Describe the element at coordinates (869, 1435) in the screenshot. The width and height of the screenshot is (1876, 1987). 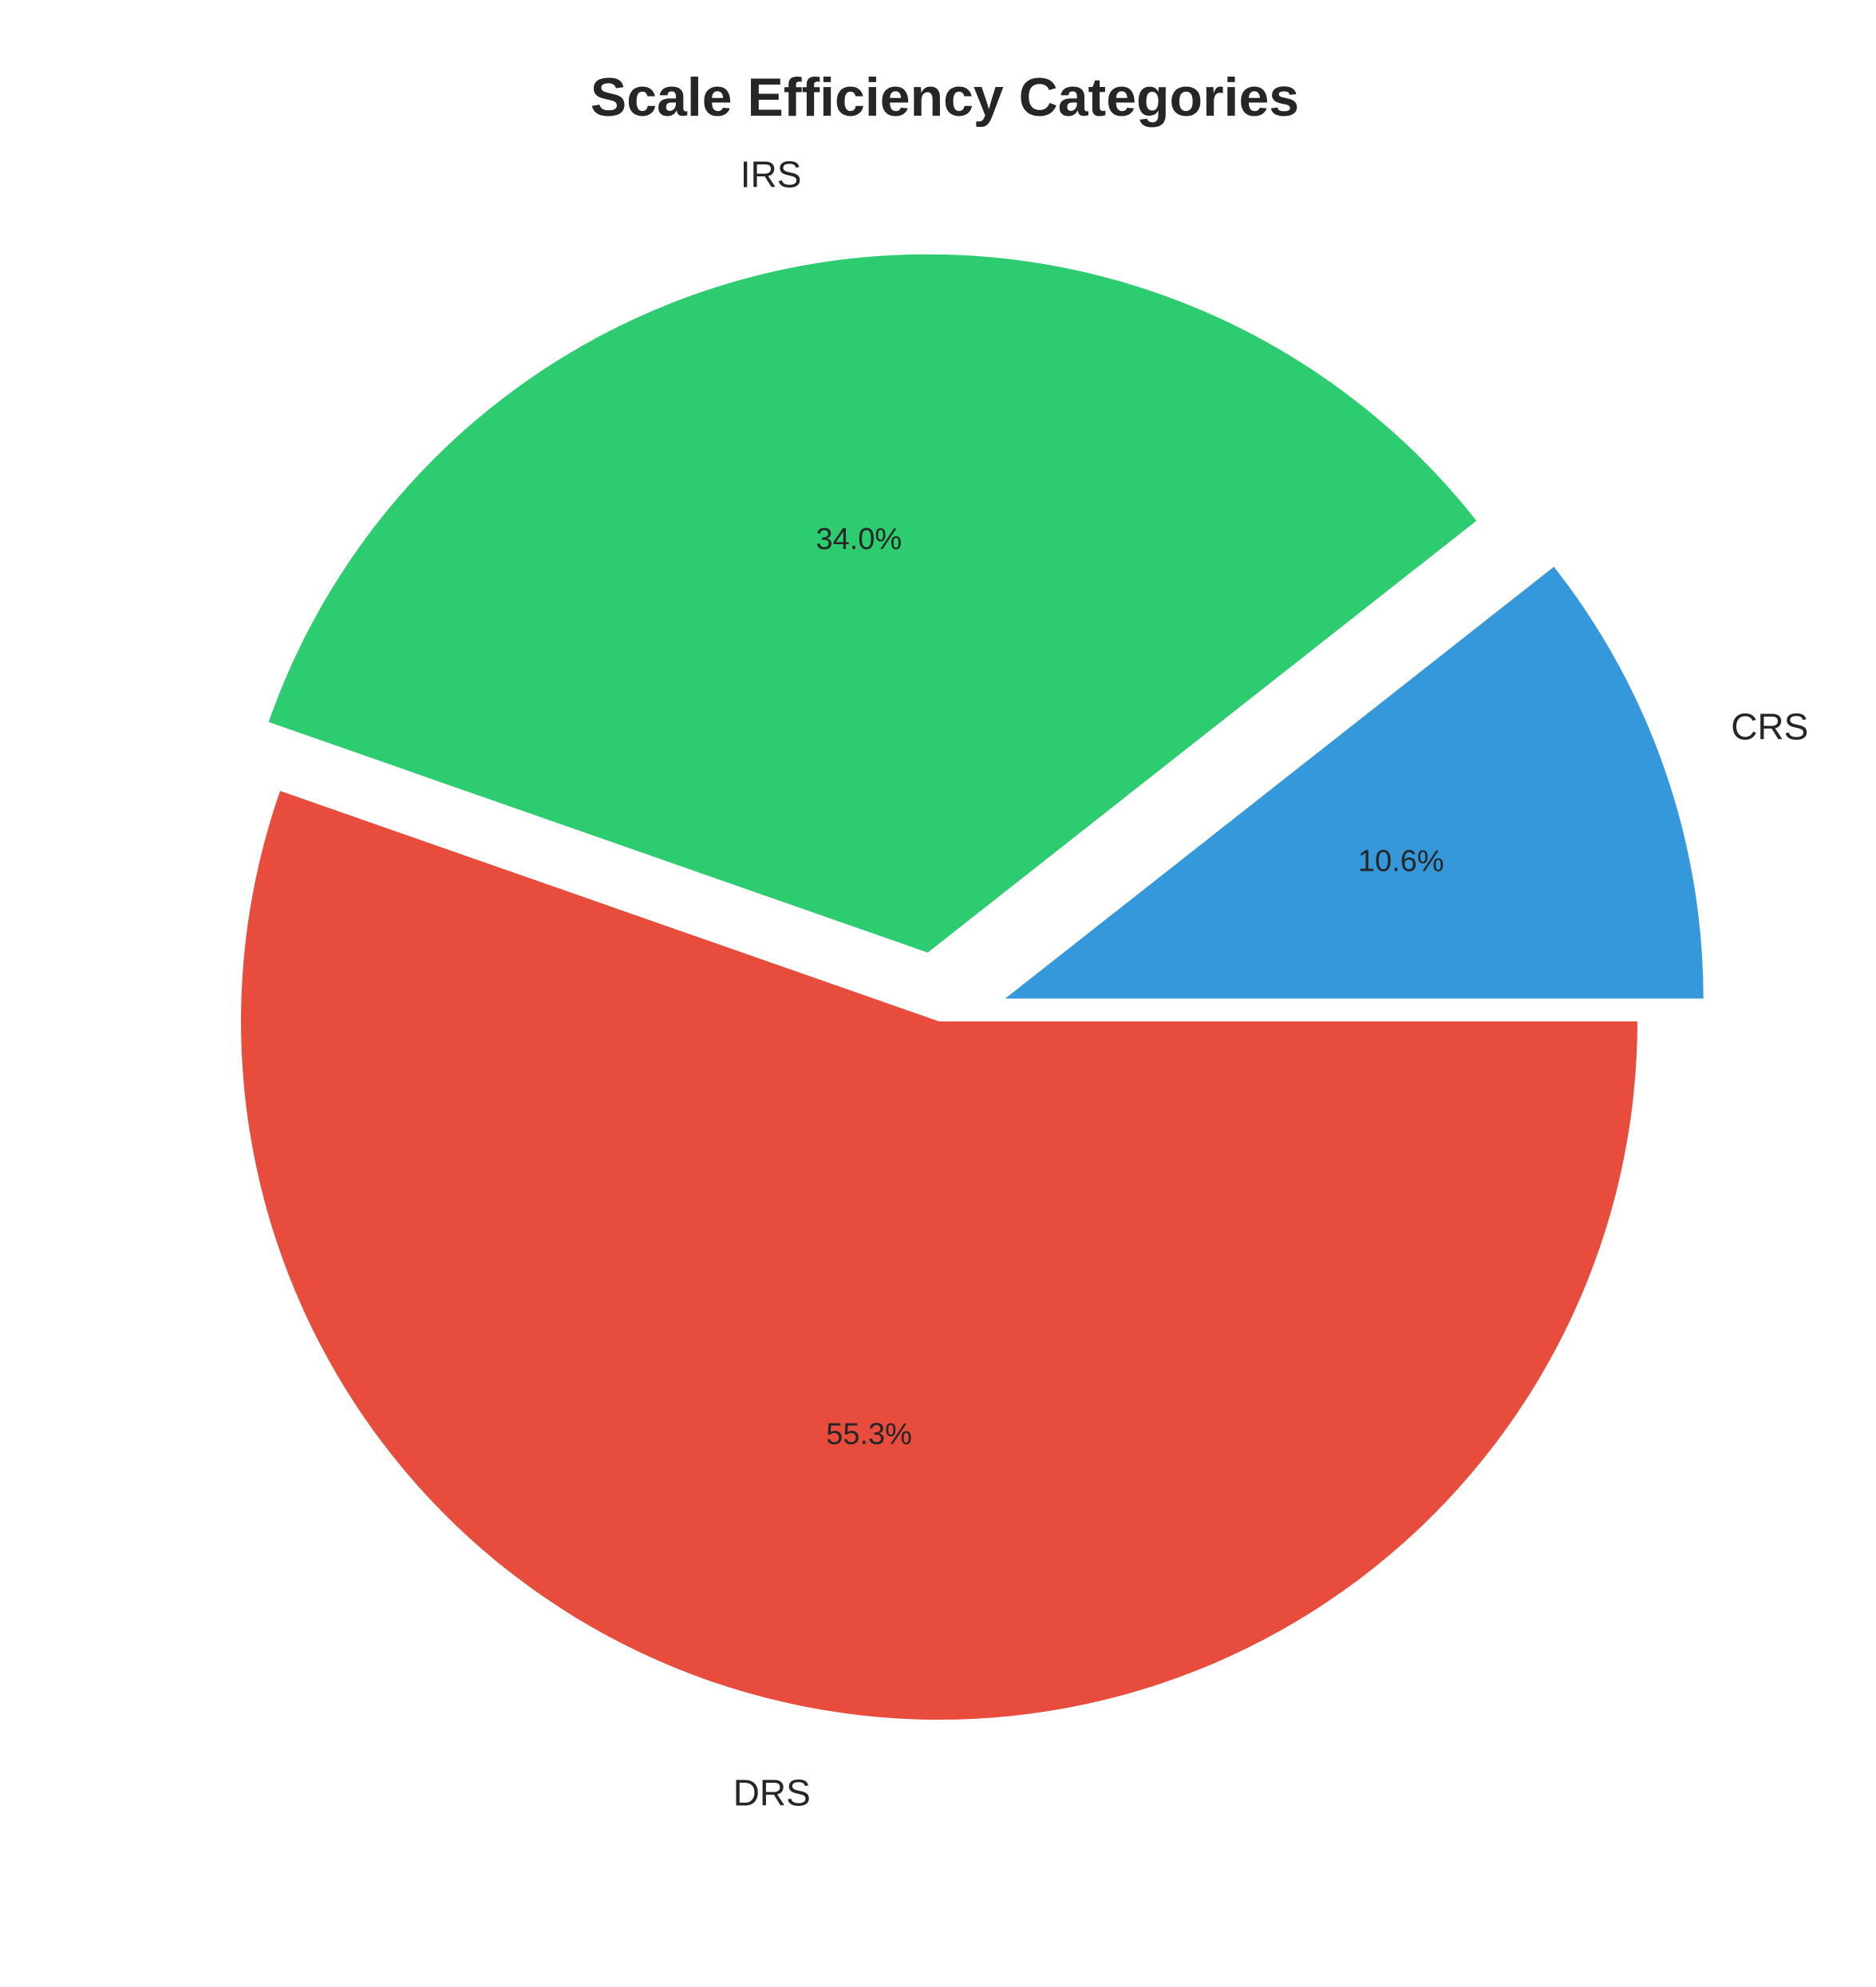
I see `pct-label-drs: 55.3%` at that location.